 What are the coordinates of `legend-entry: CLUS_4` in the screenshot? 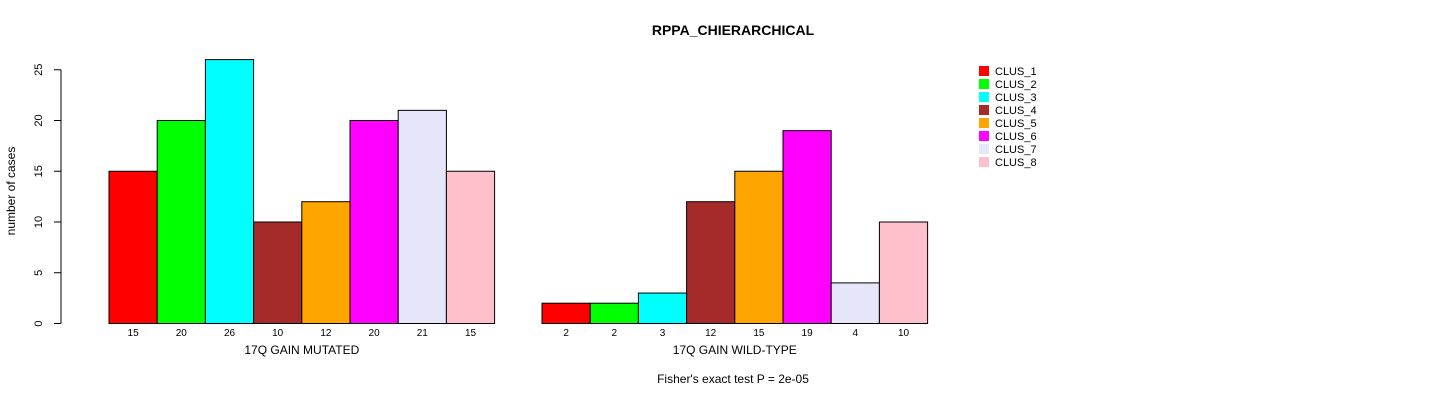 It's located at (1016, 111).